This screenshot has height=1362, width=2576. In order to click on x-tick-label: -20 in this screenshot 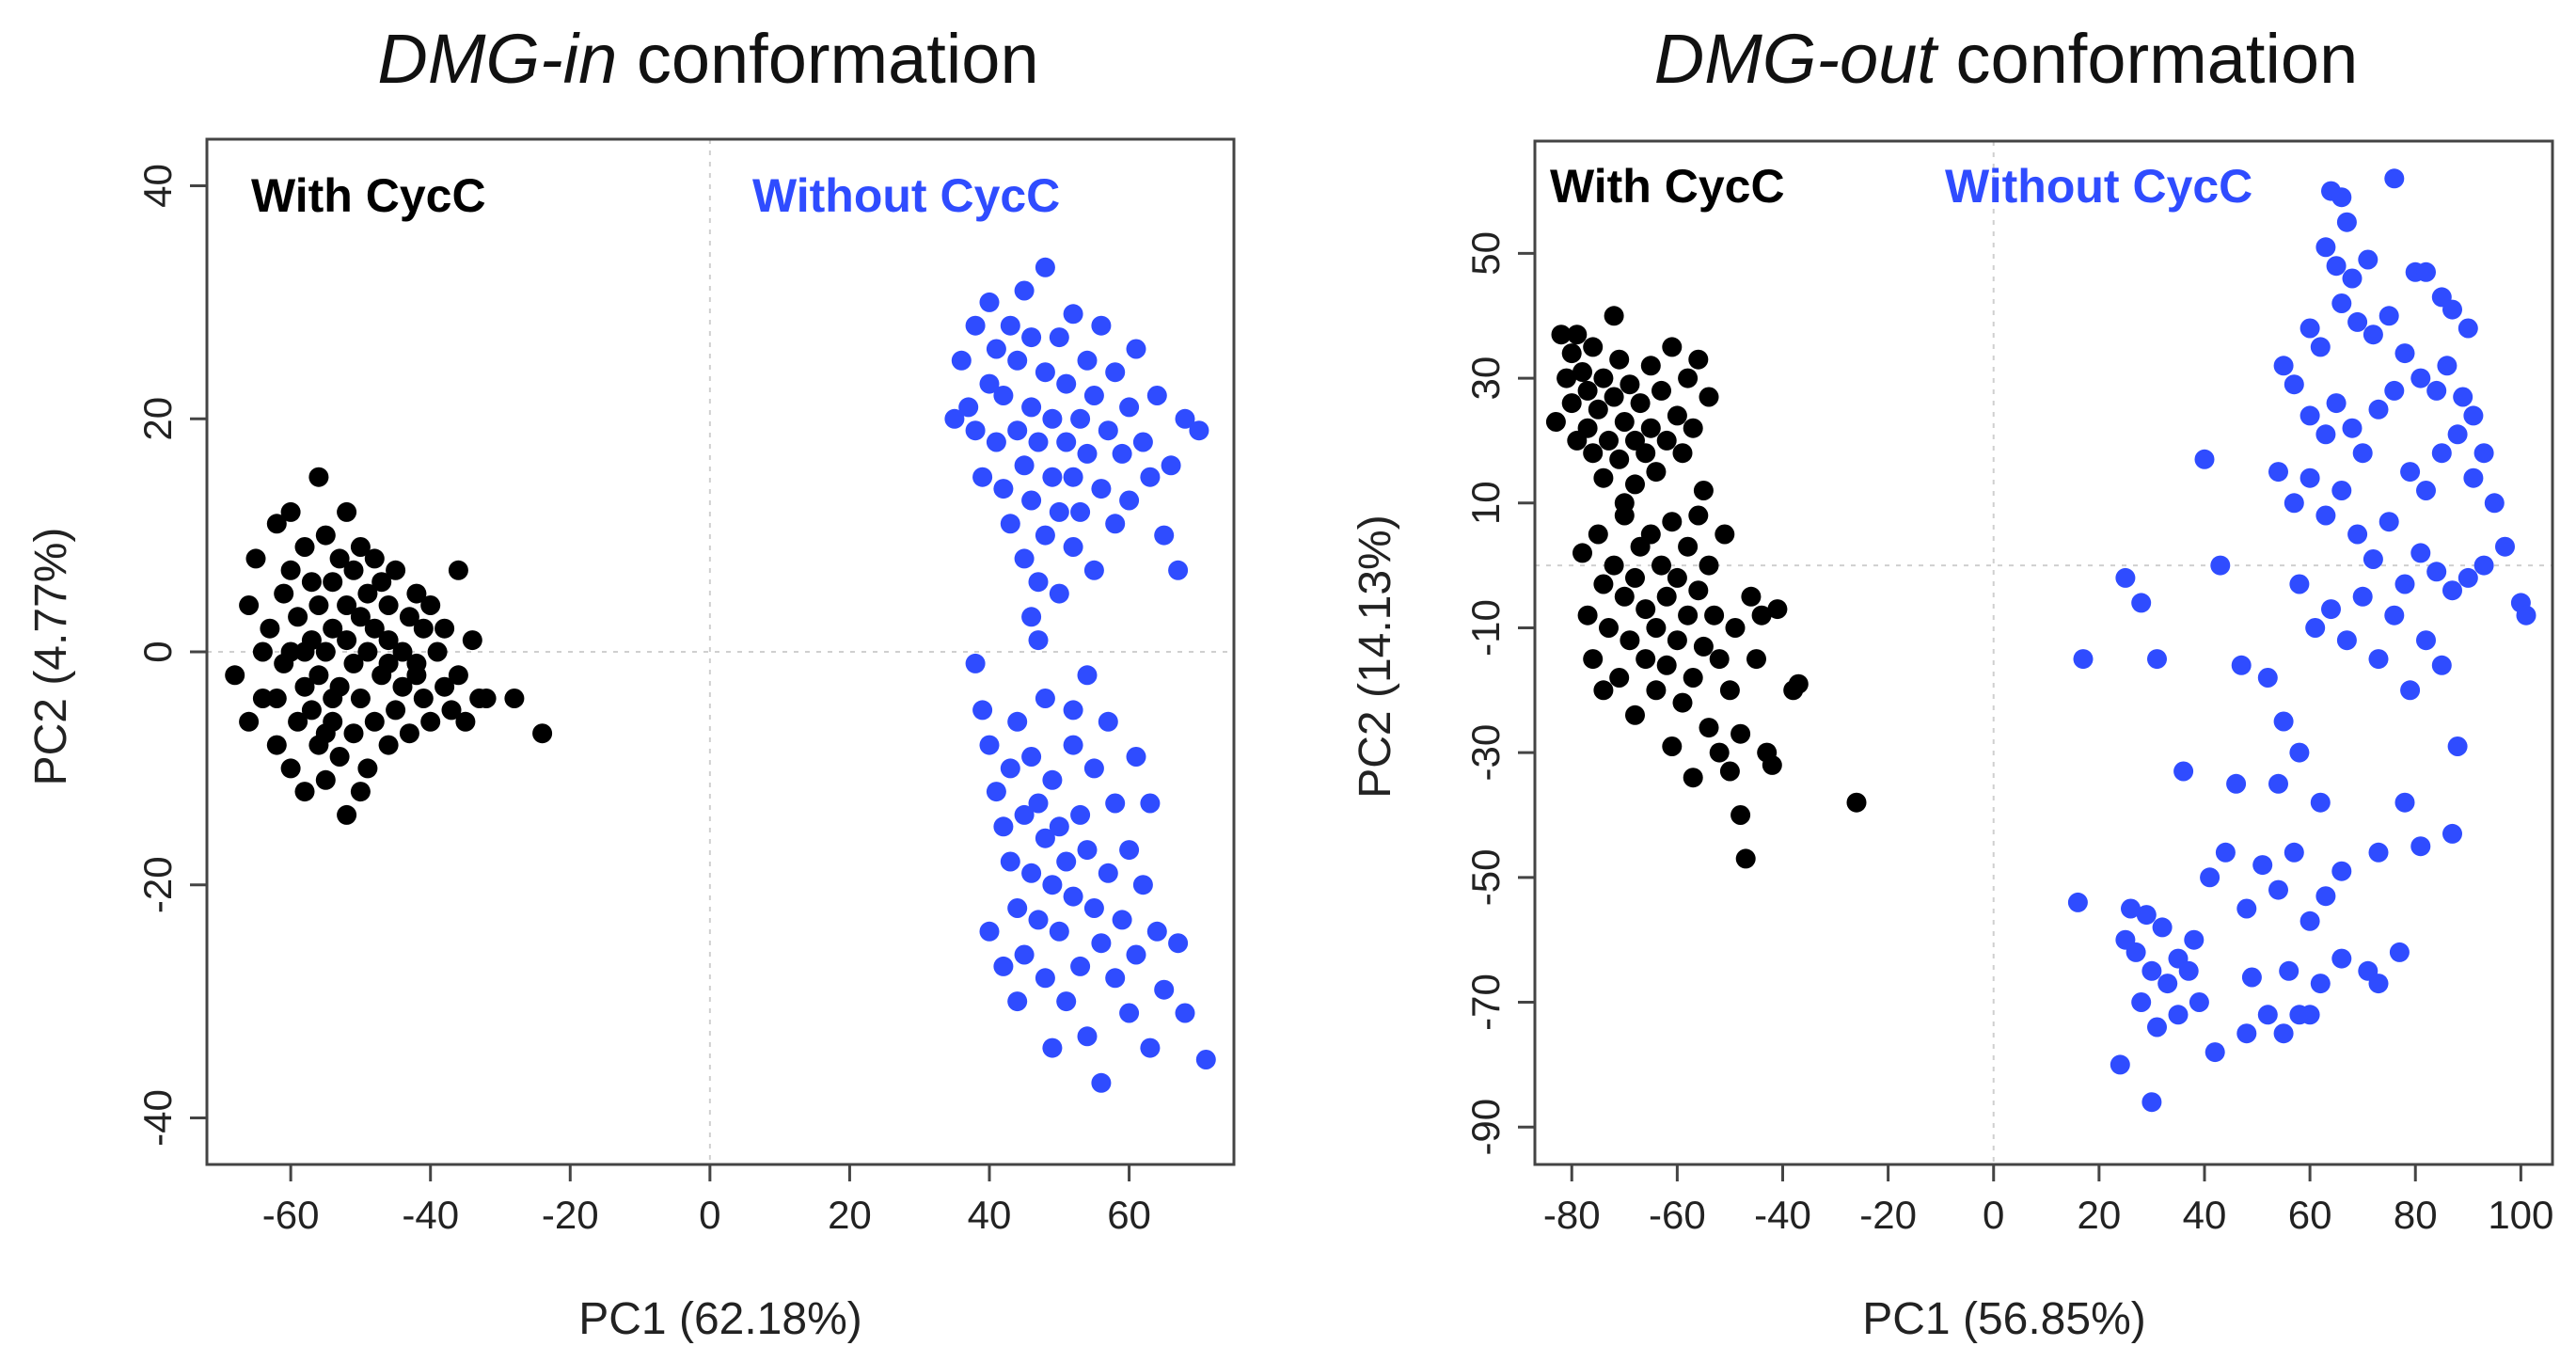, I will do `click(1888, 1215)`.